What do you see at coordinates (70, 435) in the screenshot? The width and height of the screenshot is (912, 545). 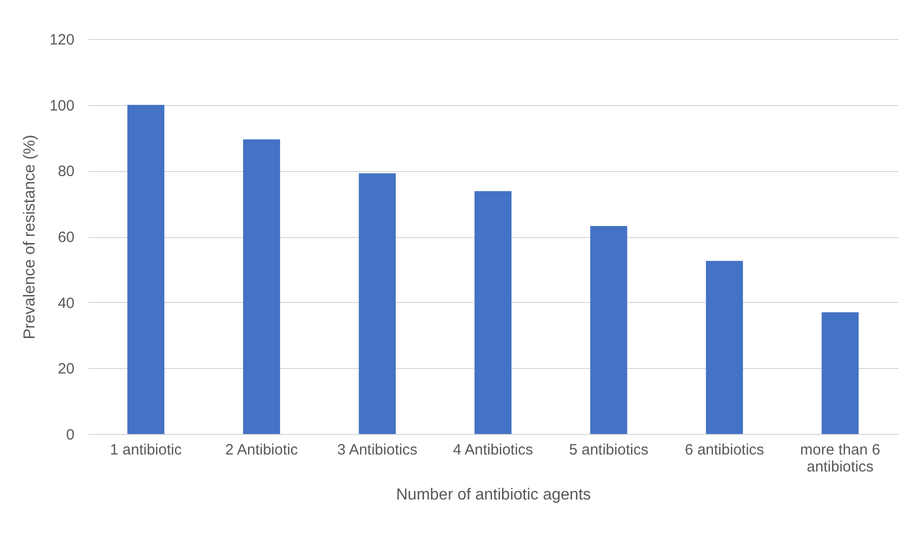 I see `y-tick-label: 0` at bounding box center [70, 435].